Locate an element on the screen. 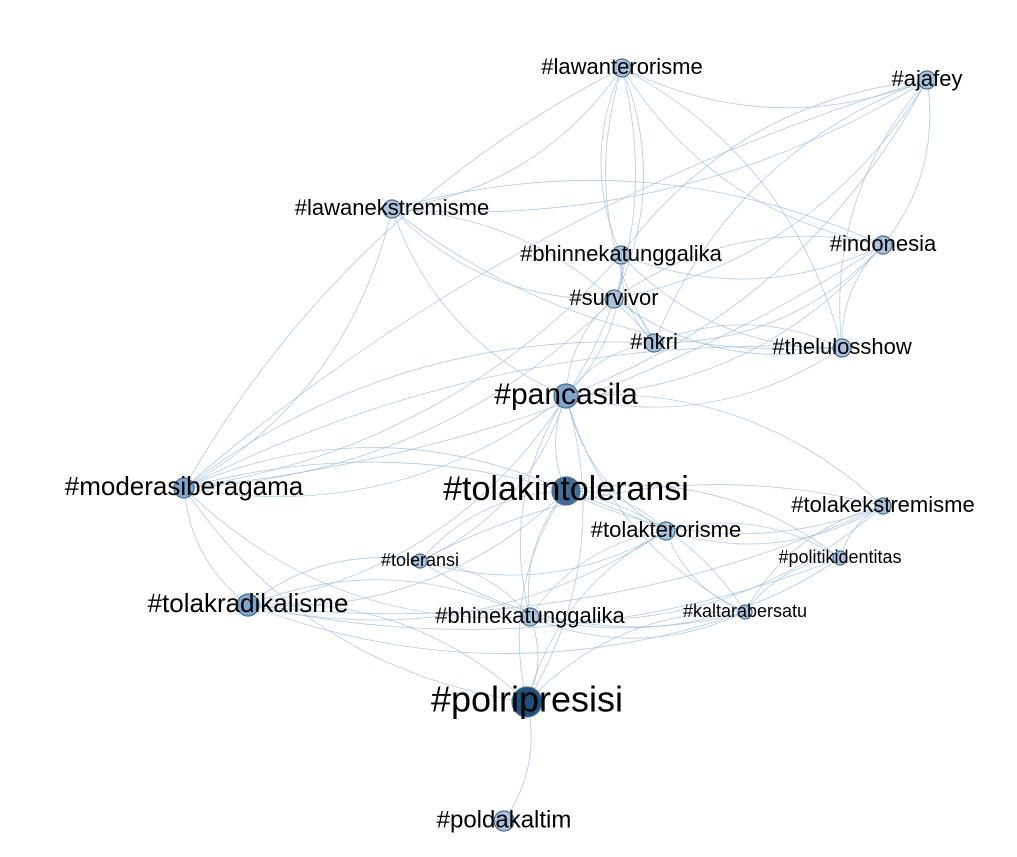  edge-politikidentitas-tolakradikalisme is located at coordinates (544, 593).